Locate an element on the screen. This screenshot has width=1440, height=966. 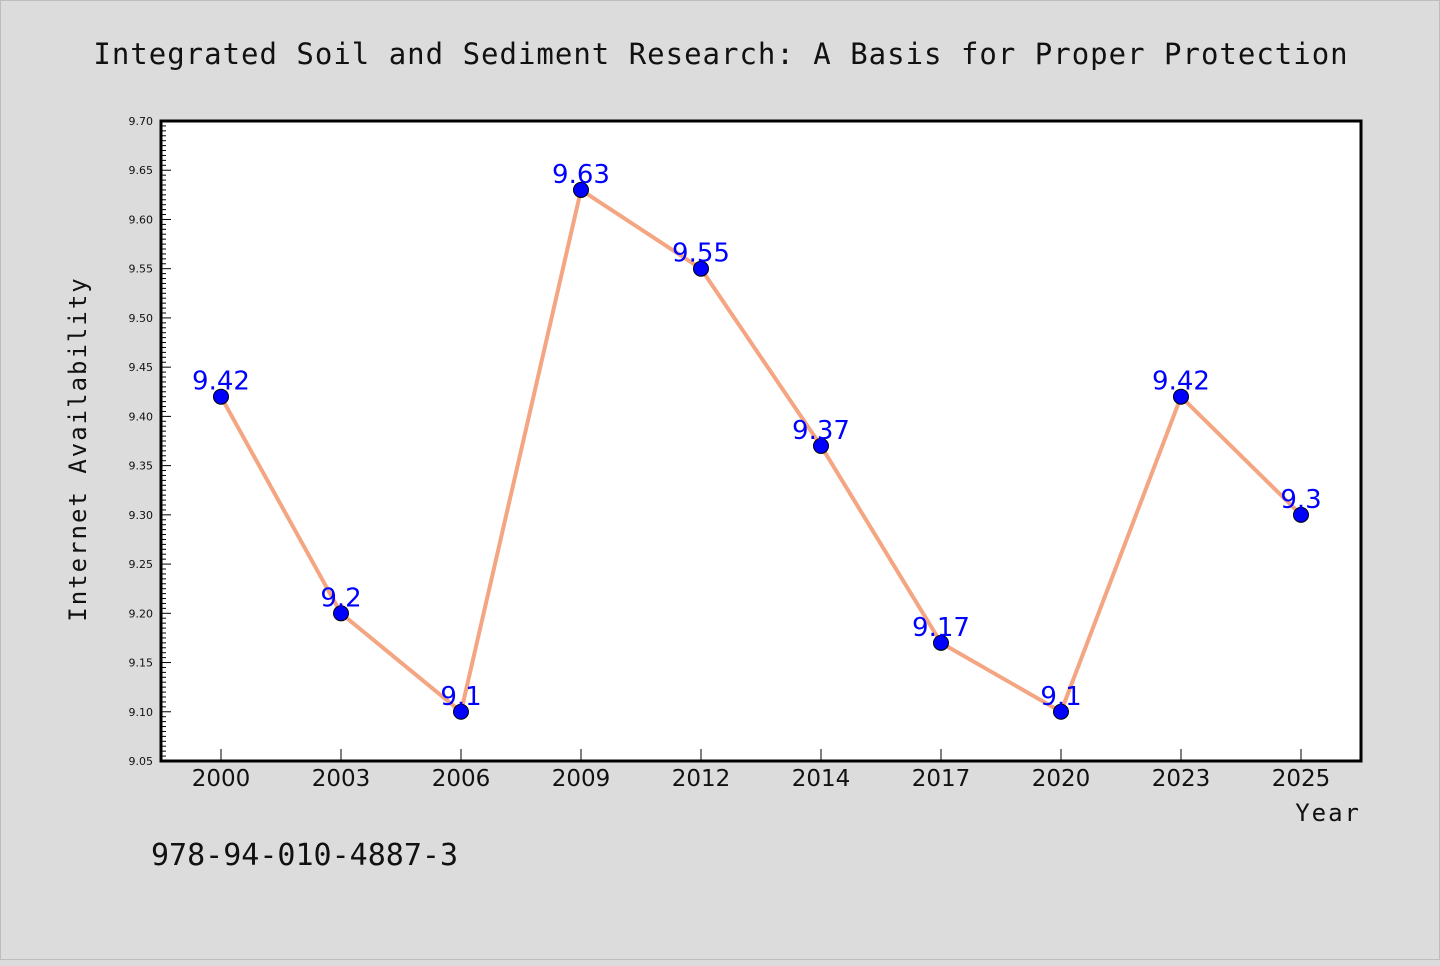
data-label: 9.17 is located at coordinates (941, 628).